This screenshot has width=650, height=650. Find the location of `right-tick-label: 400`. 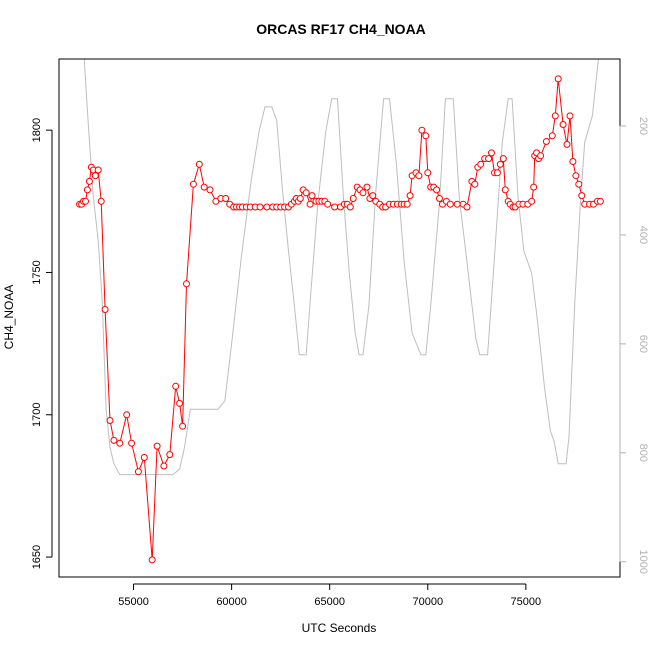

right-tick-label: 400 is located at coordinates (643, 235).